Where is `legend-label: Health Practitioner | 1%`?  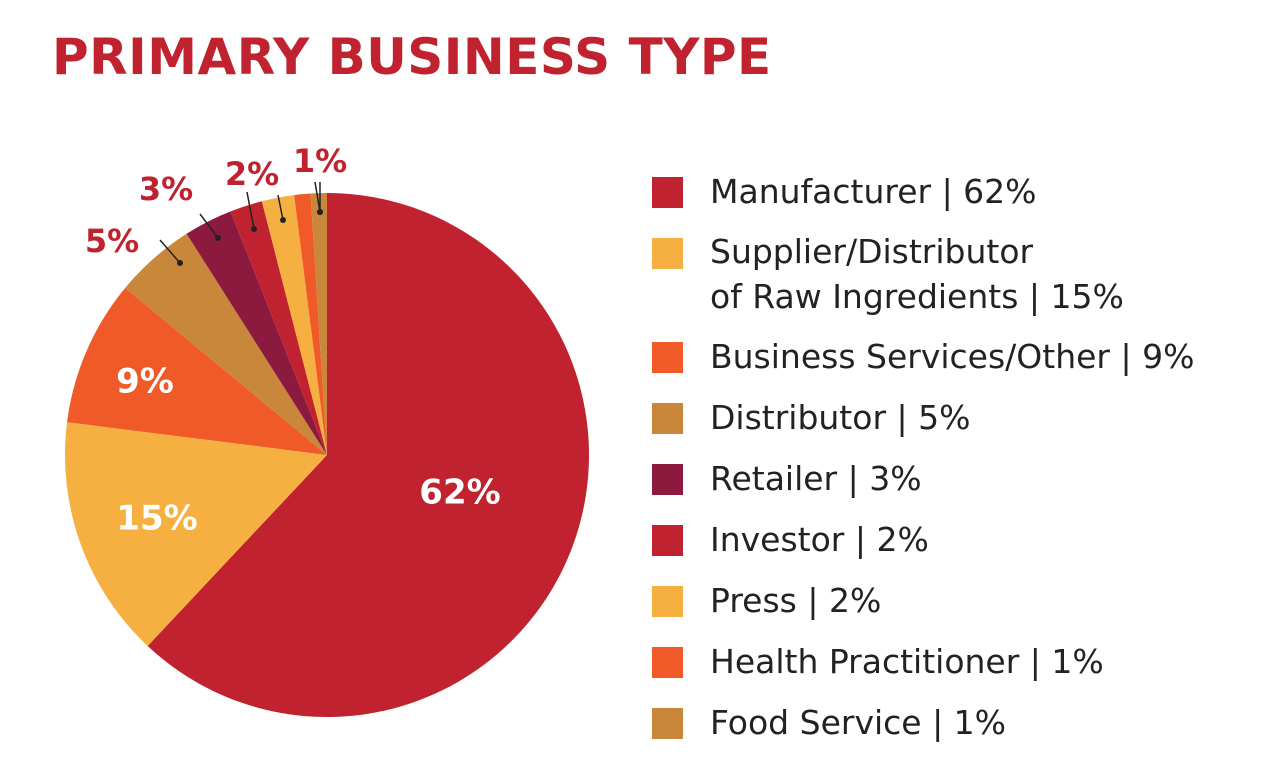 legend-label: Health Practitioner | 1% is located at coordinates (907, 661).